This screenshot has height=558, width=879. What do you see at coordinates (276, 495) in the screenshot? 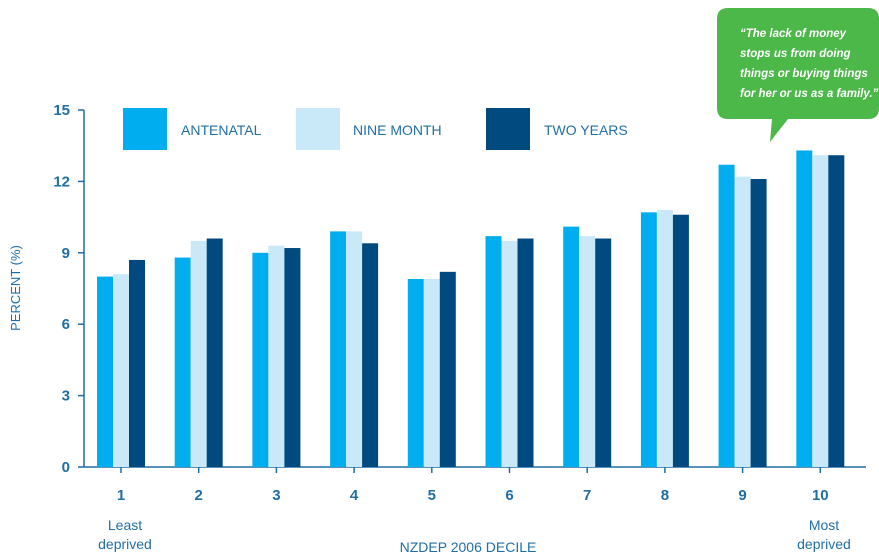
I see `x-tick-label: 3` at bounding box center [276, 495].